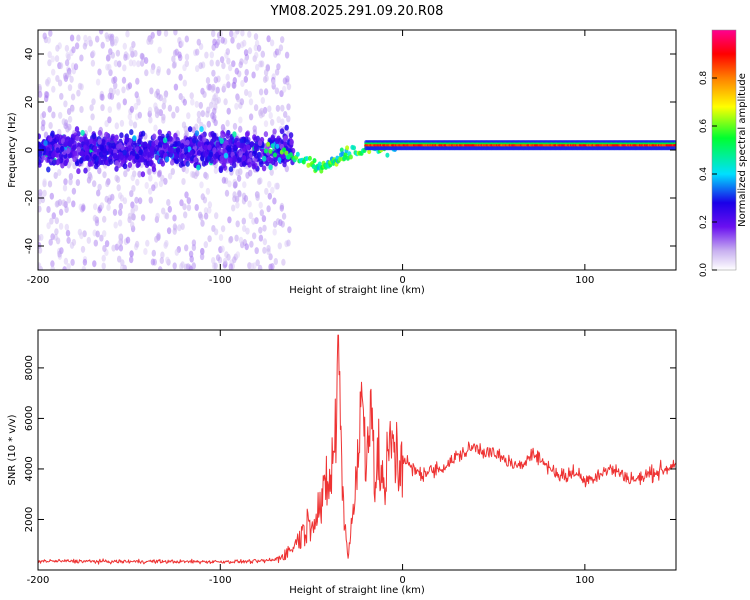  What do you see at coordinates (29, 418) in the screenshot?
I see `y-tick-label: 6000` at bounding box center [29, 418].